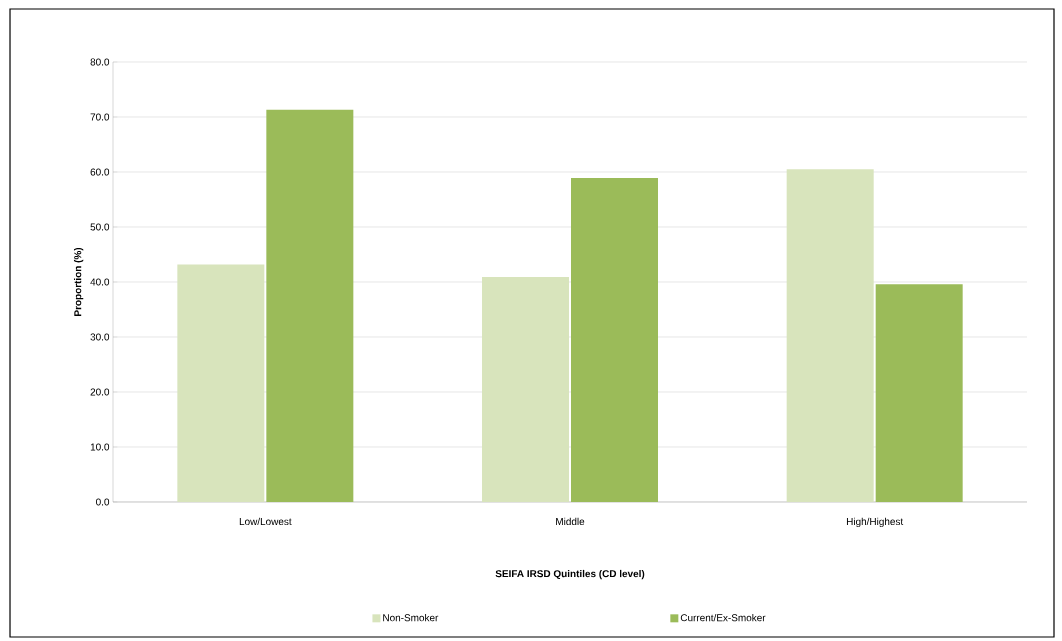 The width and height of the screenshot is (1062, 641). Describe the element at coordinates (570, 521) in the screenshot. I see `x-tick-label: Middle` at that location.